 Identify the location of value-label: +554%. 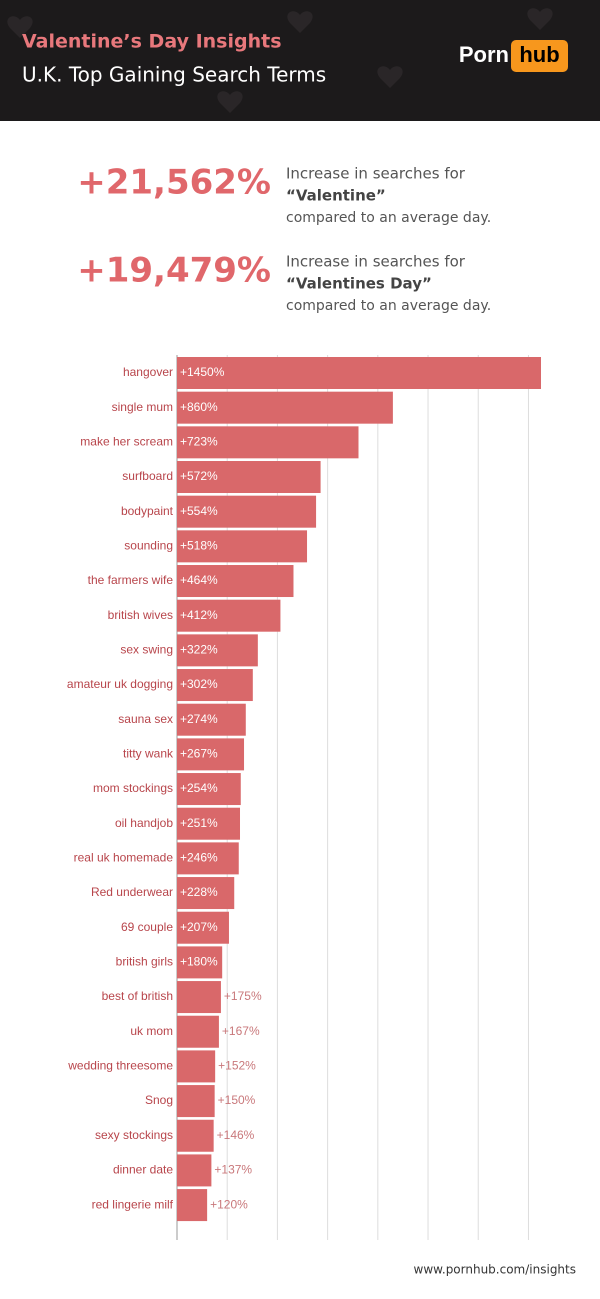
(199, 511).